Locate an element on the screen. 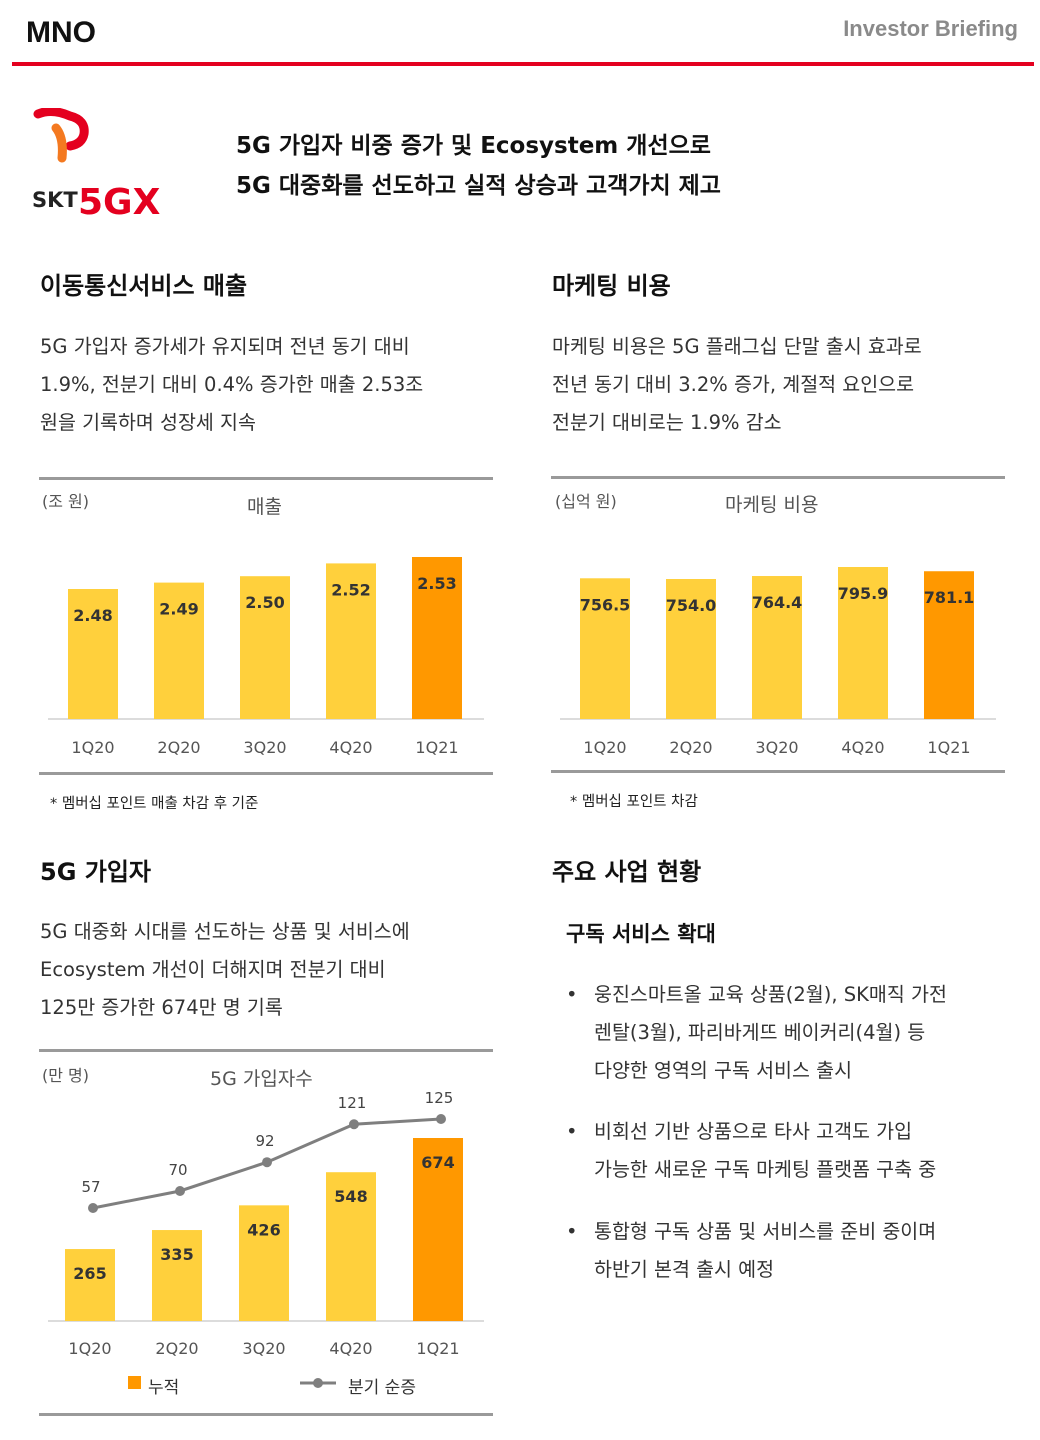  header-divider is located at coordinates (523, 64).